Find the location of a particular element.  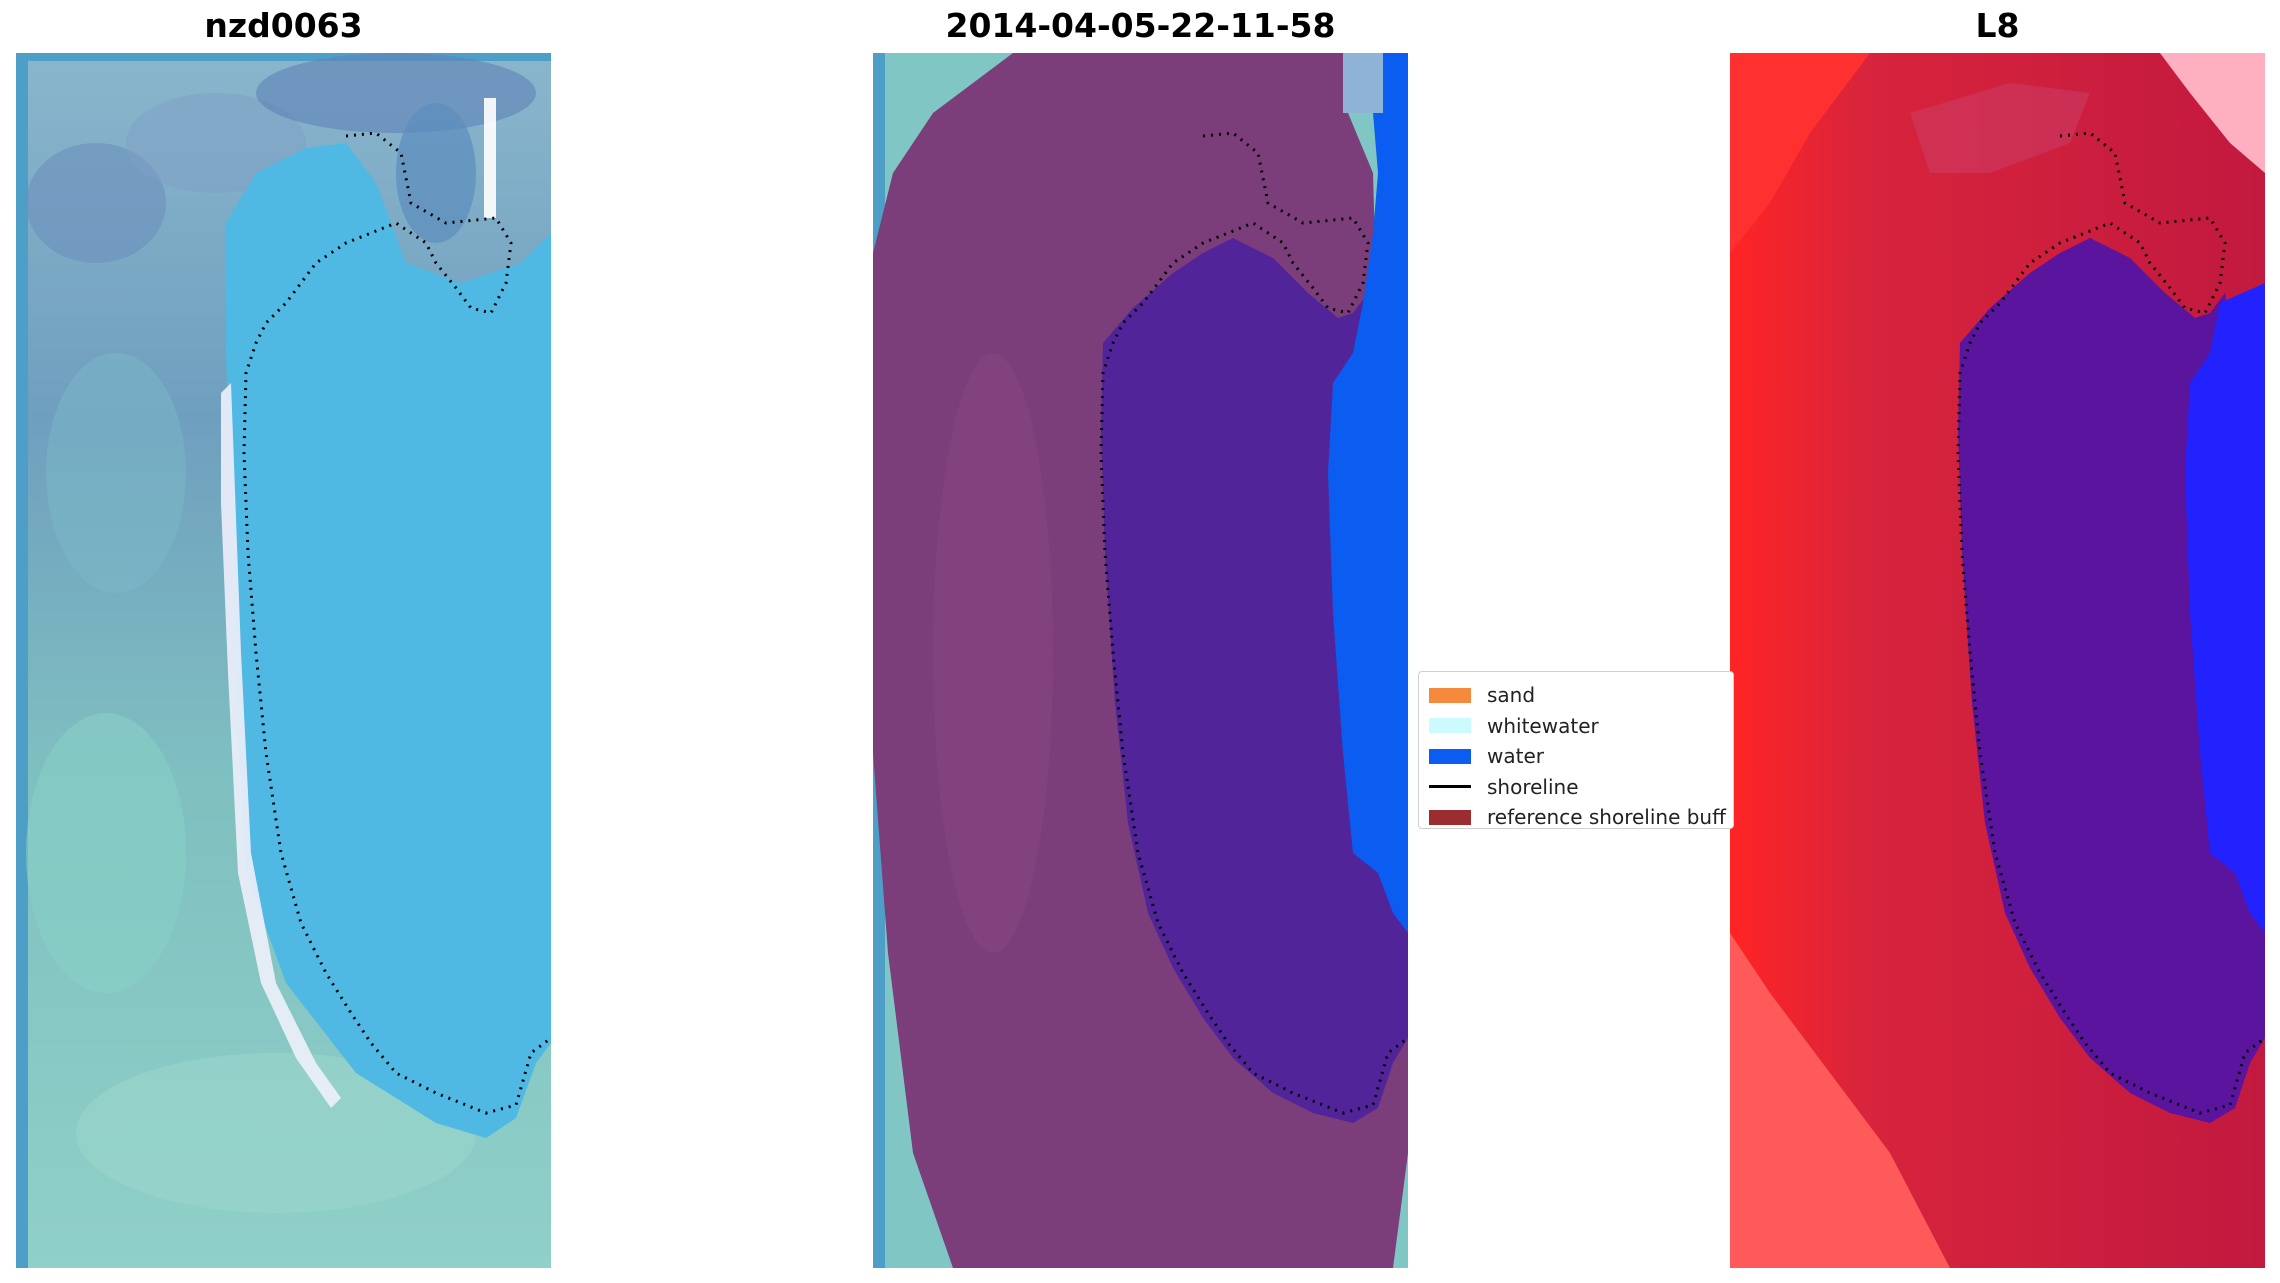

legend-label: shoreline is located at coordinates (1533, 786).